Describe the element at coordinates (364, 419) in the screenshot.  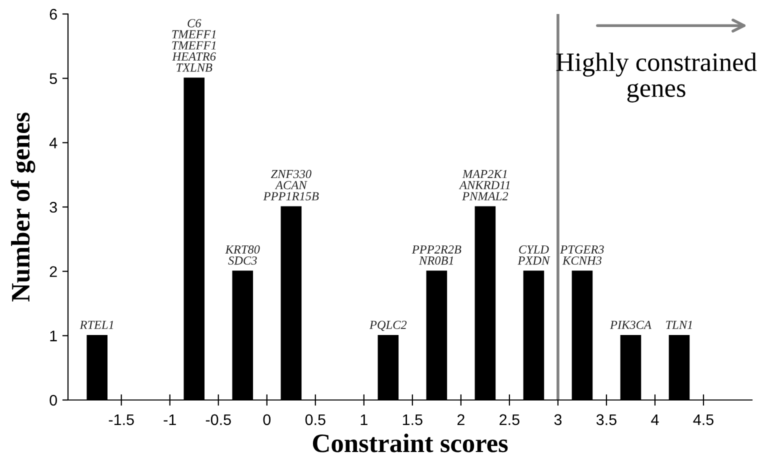
I see `x-tick-label: 1` at that location.